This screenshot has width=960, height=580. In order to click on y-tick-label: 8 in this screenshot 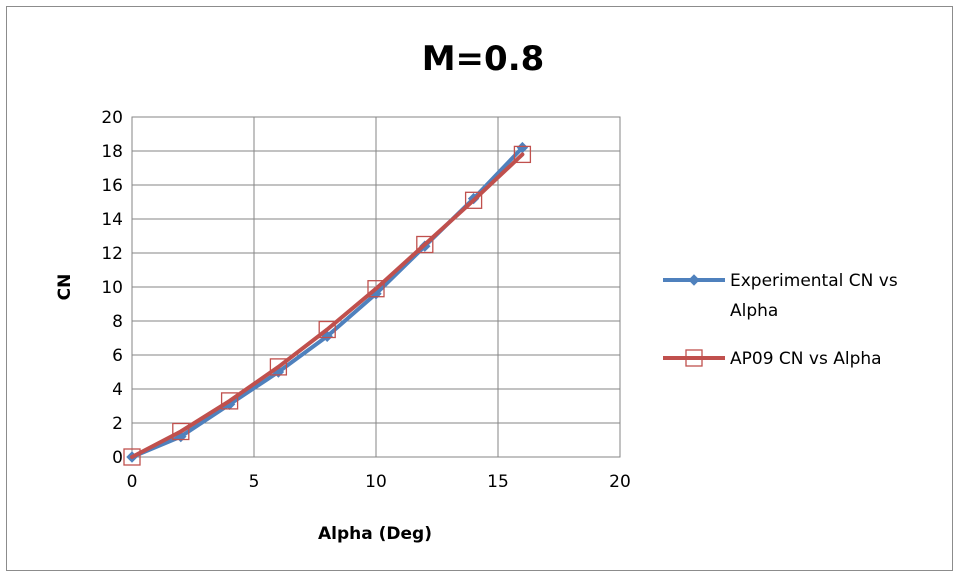, I will do `click(117, 322)`.